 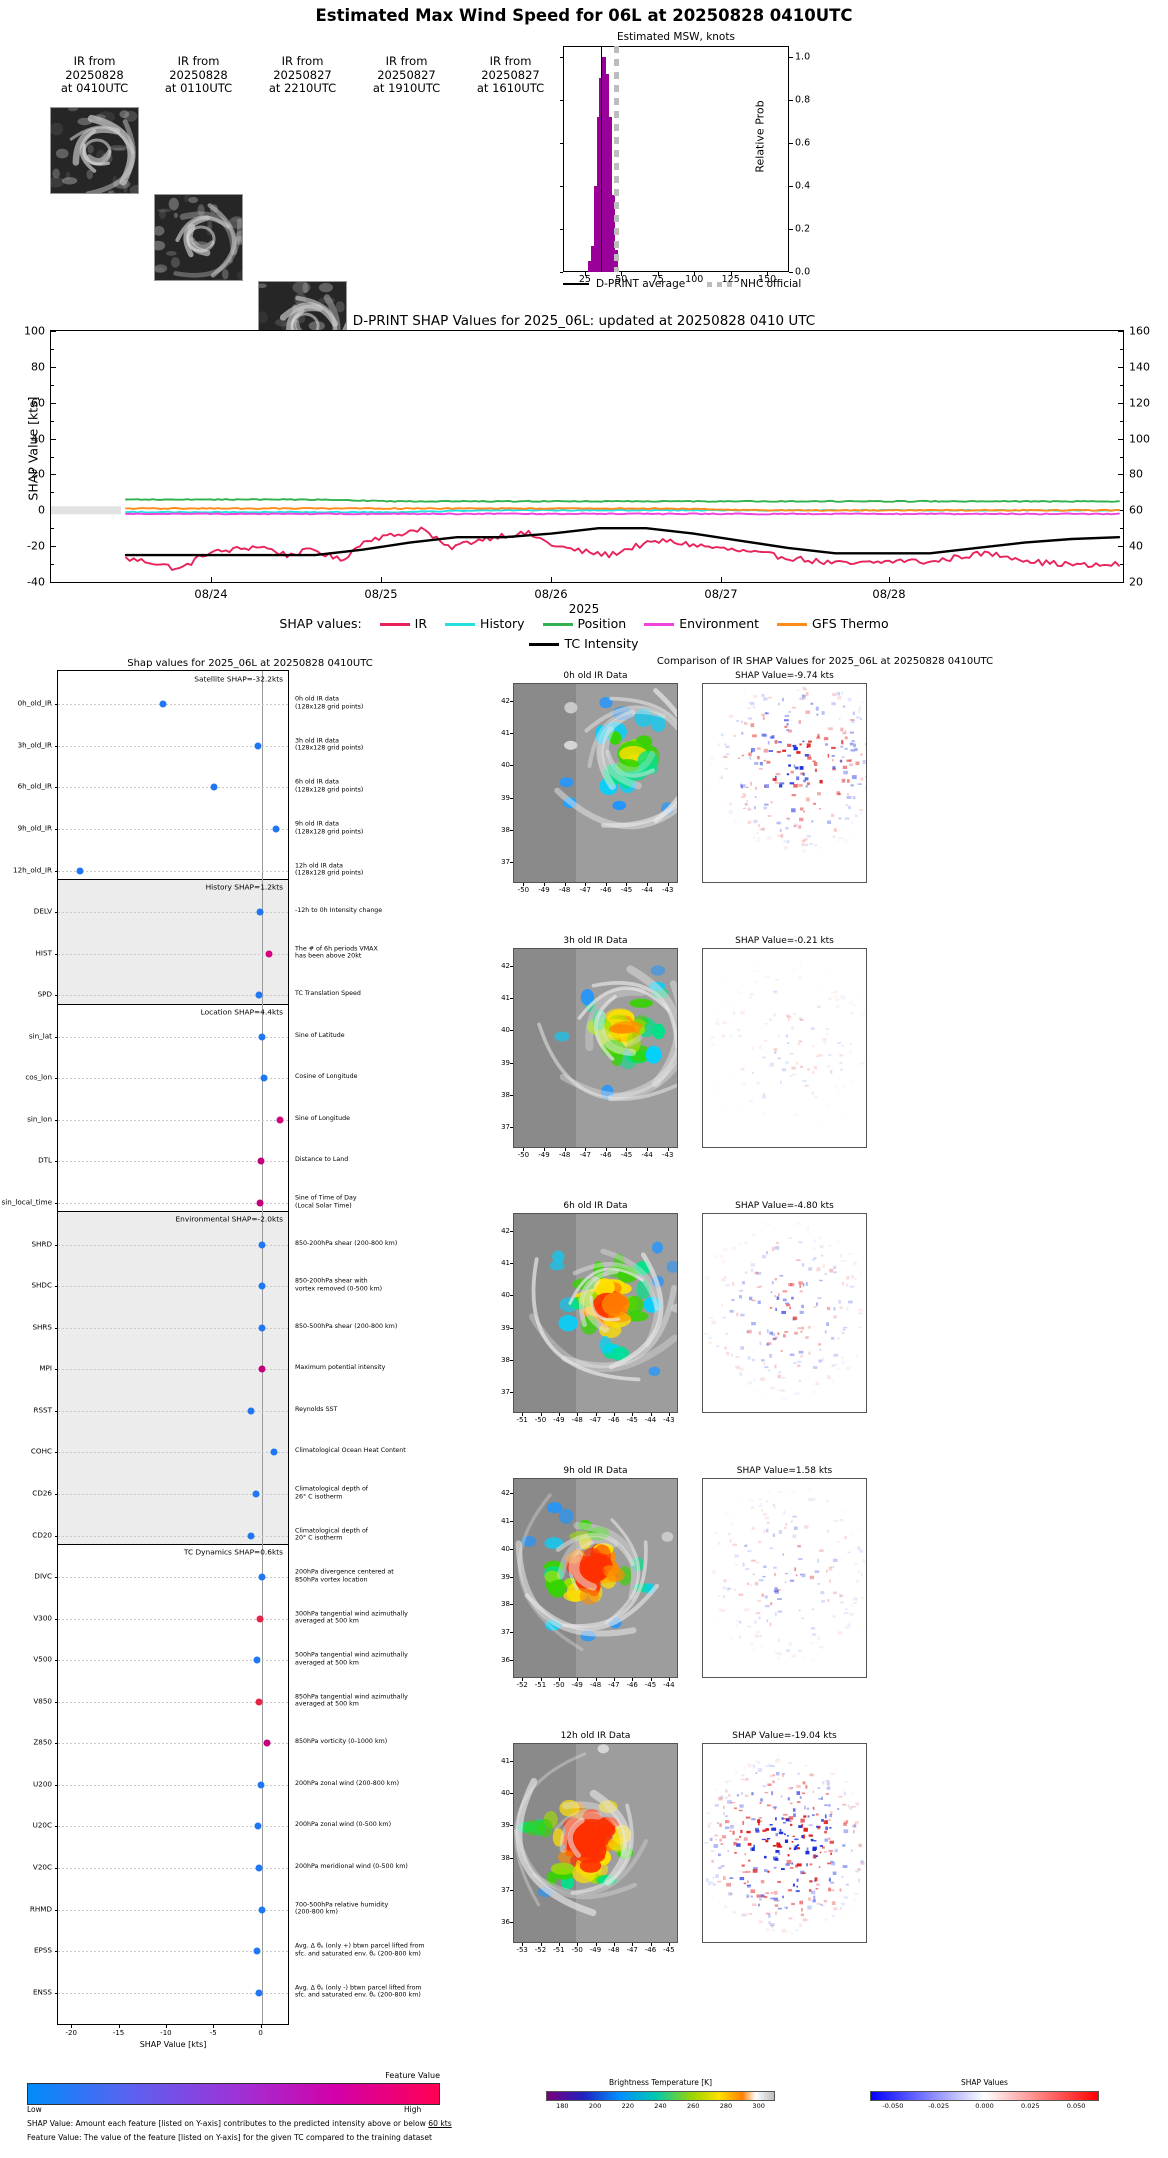 What do you see at coordinates (413, 2109) in the screenshot?
I see `feature-value-high-label: High` at bounding box center [413, 2109].